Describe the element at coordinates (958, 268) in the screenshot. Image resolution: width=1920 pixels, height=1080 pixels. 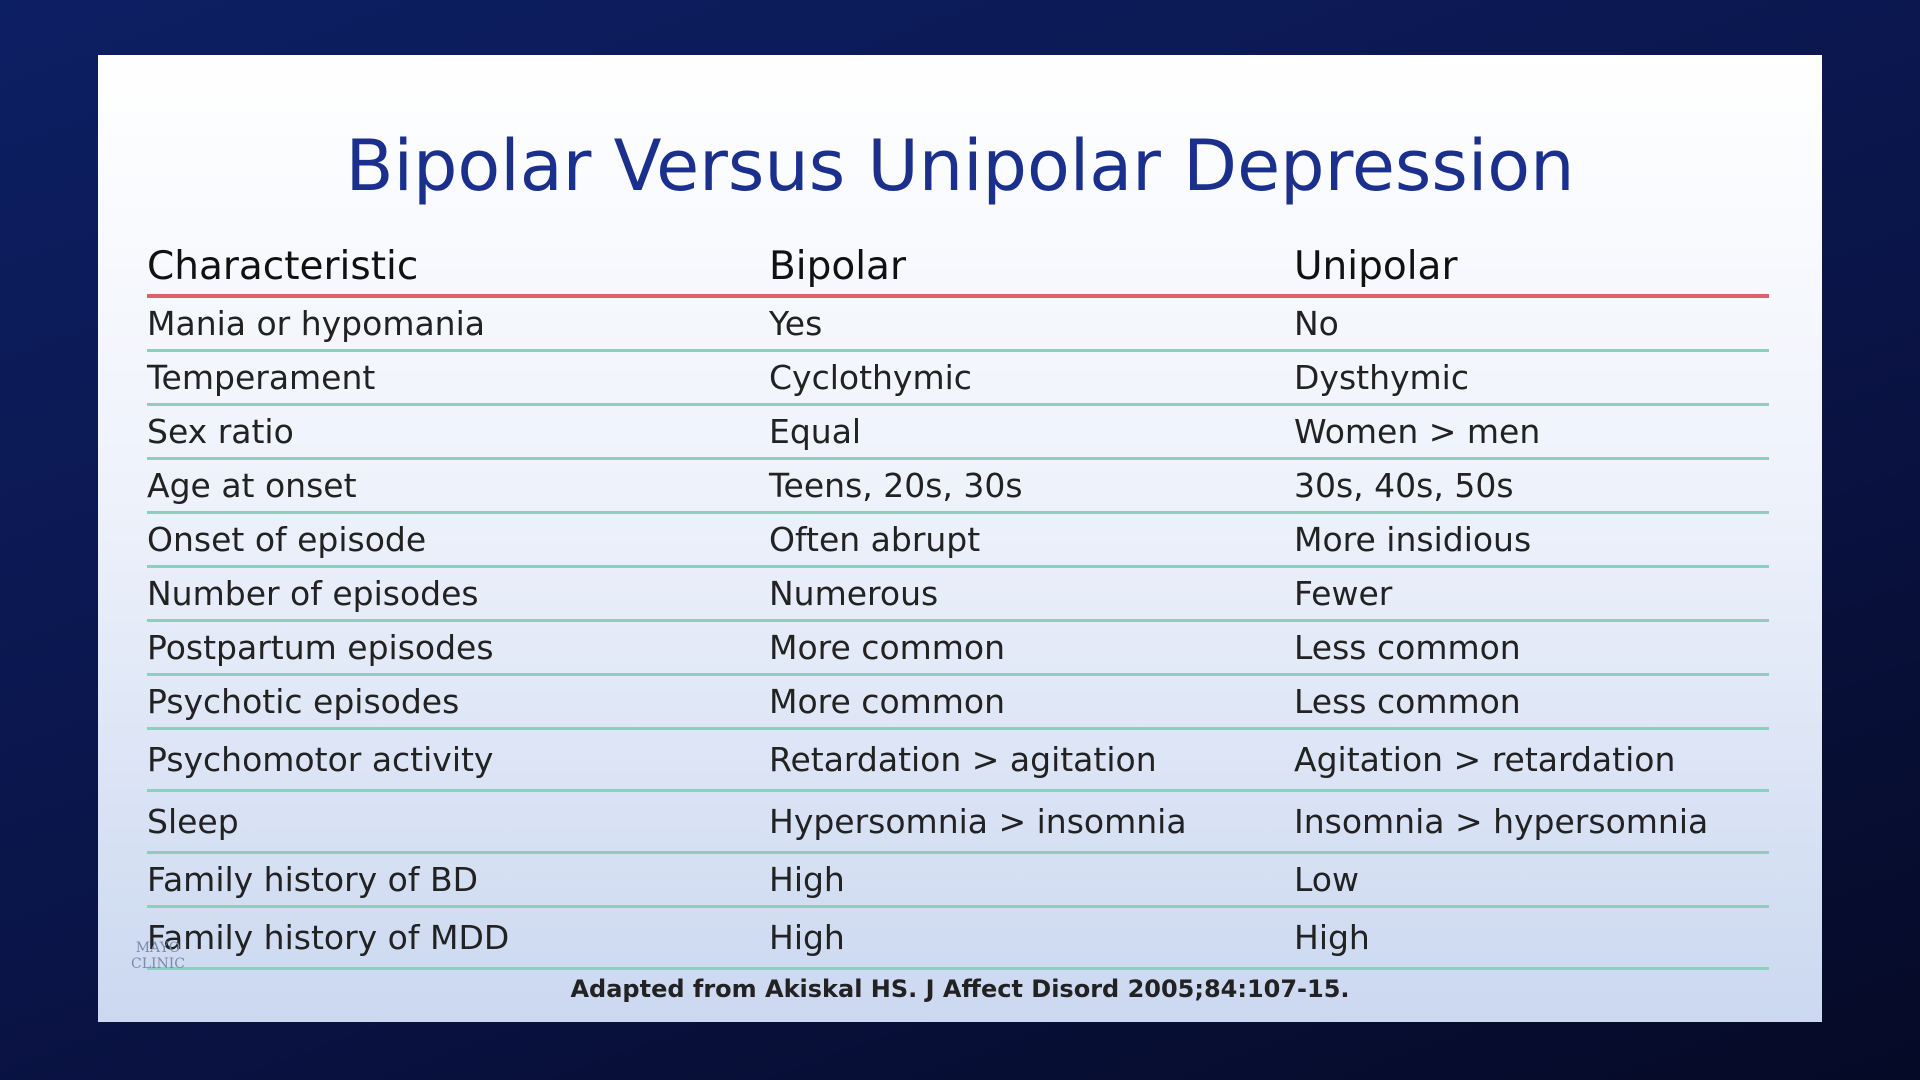
I see `header-row: Characteristic Bipolar Unipolar` at that location.